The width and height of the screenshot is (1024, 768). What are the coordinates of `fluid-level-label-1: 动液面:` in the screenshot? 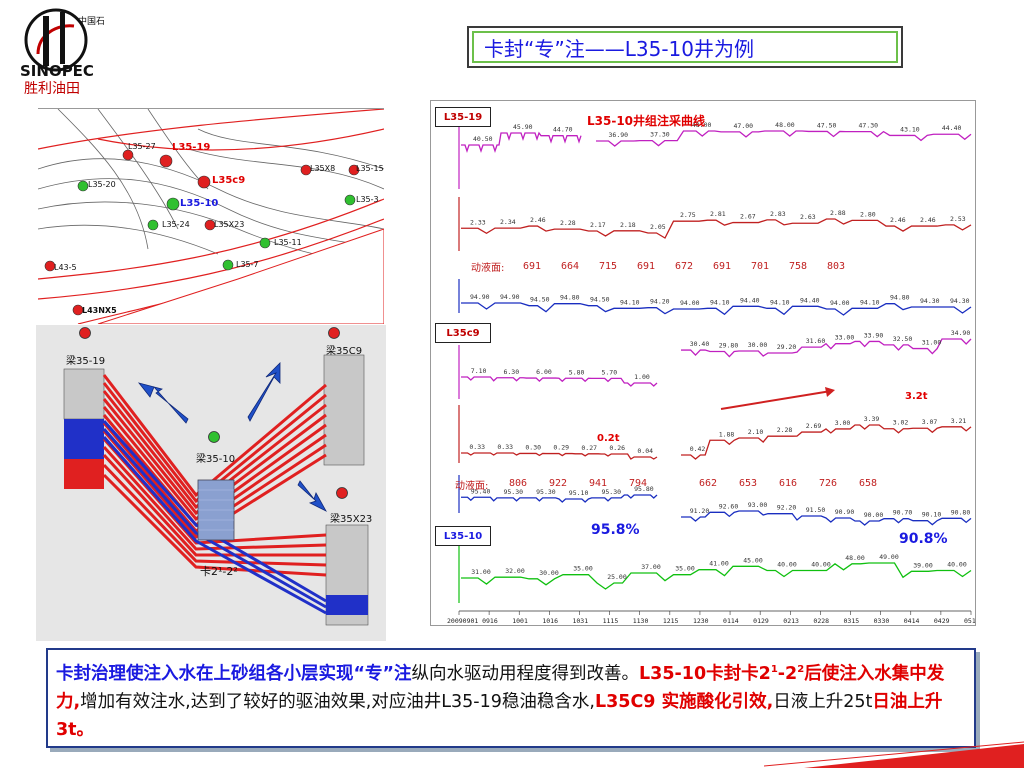 It's located at (488, 268).